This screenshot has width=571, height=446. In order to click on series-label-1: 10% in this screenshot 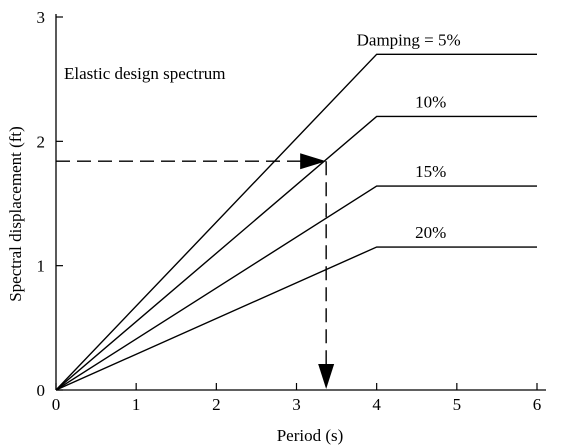, I will do `click(430, 101)`.